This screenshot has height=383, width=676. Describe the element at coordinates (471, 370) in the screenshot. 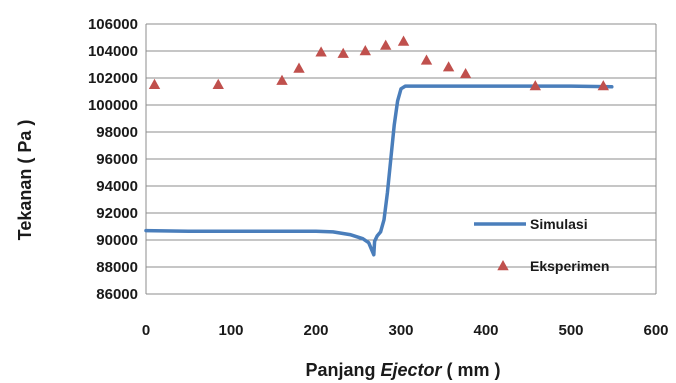

I see `x-axis-title-part: ( mm )` at that location.